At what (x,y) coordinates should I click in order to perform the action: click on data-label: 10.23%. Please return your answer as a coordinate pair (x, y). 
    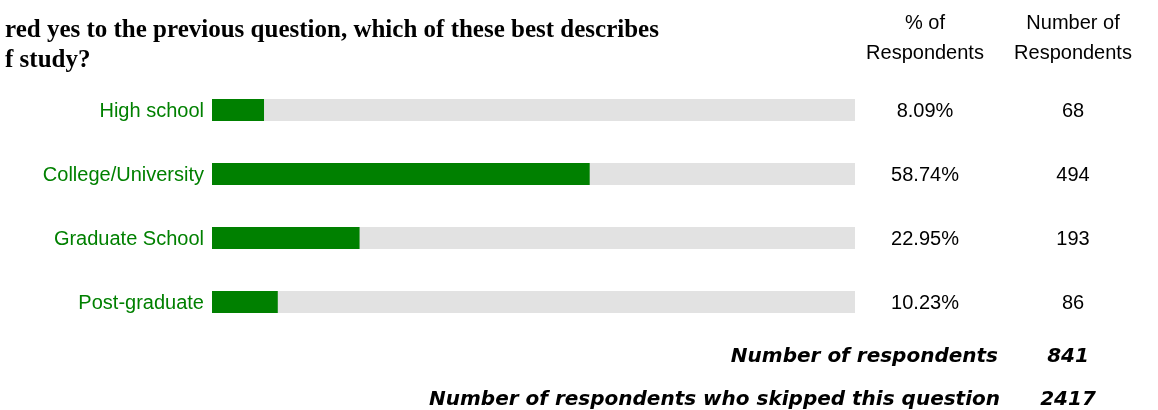
    Looking at the image, I should click on (925, 302).